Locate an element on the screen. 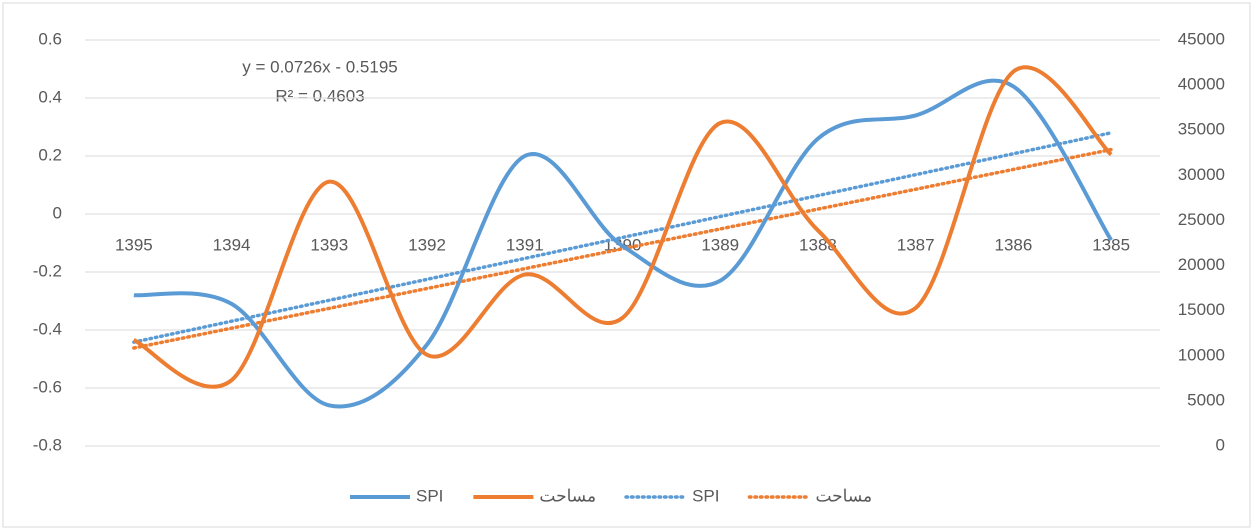 The height and width of the screenshot is (530, 1253). y2-tick-label: 45000 is located at coordinates (1201, 38).